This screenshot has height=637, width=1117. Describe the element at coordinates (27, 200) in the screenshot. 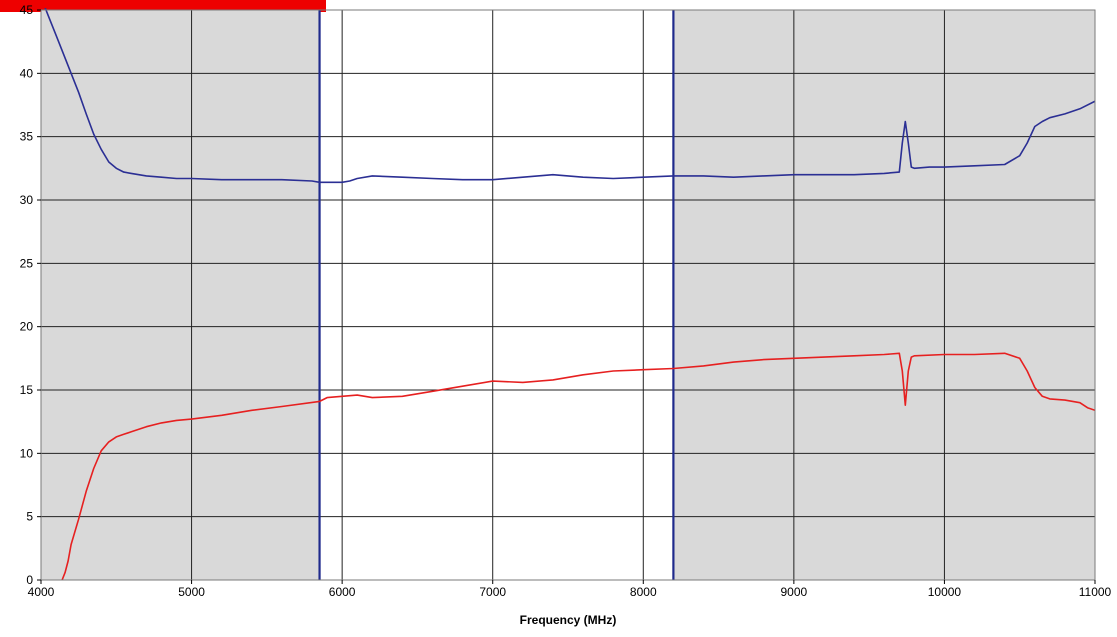

I see `y-tick-label: 30` at that location.